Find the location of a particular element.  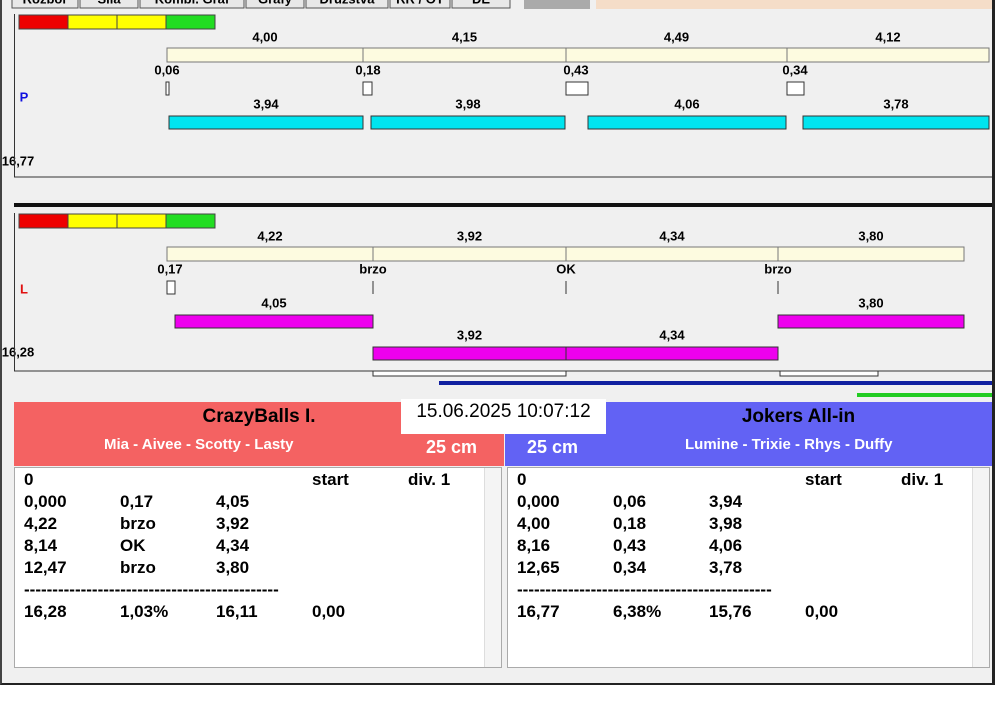

tab-label: Kombi. Graf is located at coordinates (192, 3).